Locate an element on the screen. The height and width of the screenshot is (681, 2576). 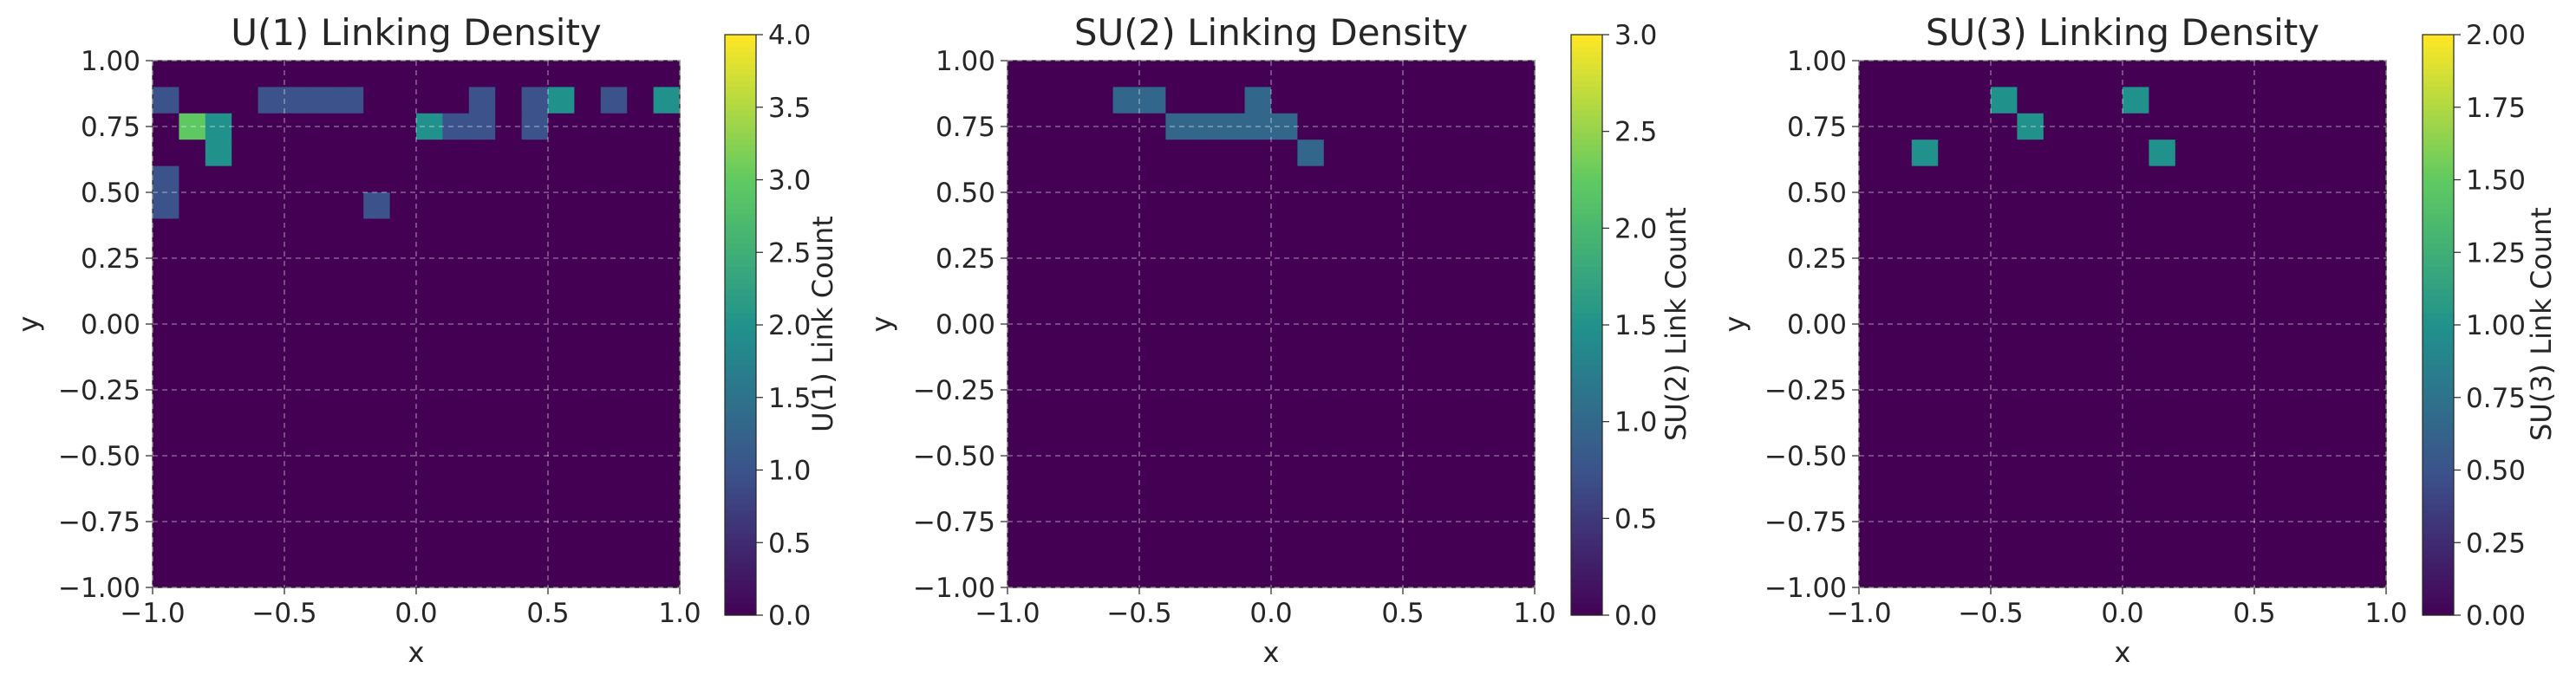
x-axis-label: x is located at coordinates (1272, 653).